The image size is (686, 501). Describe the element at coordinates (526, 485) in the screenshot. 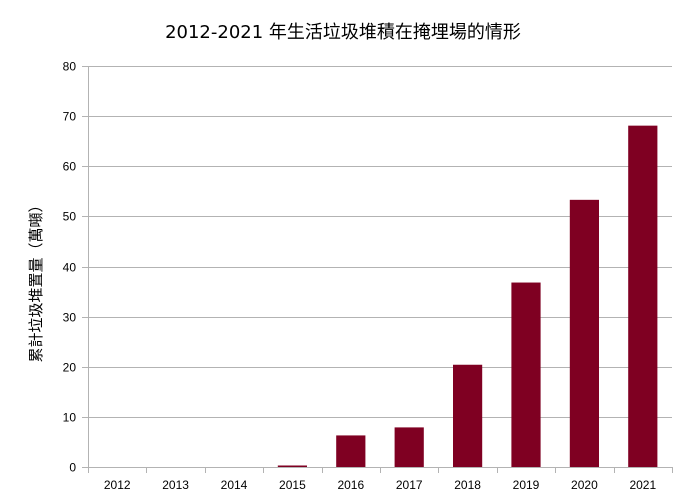

I see `x-tick-label-2019: 2019` at that location.